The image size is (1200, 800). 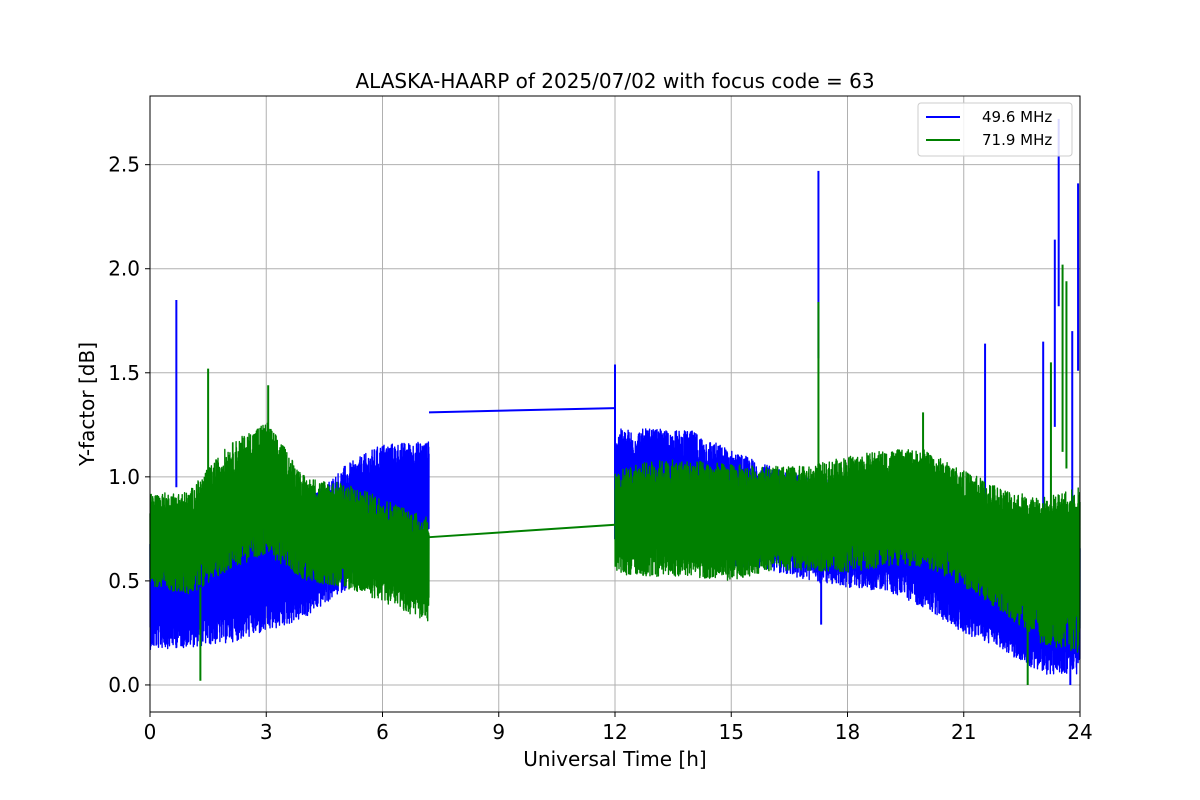 What do you see at coordinates (847, 732) in the screenshot?
I see `x-tick-label: 18` at bounding box center [847, 732].